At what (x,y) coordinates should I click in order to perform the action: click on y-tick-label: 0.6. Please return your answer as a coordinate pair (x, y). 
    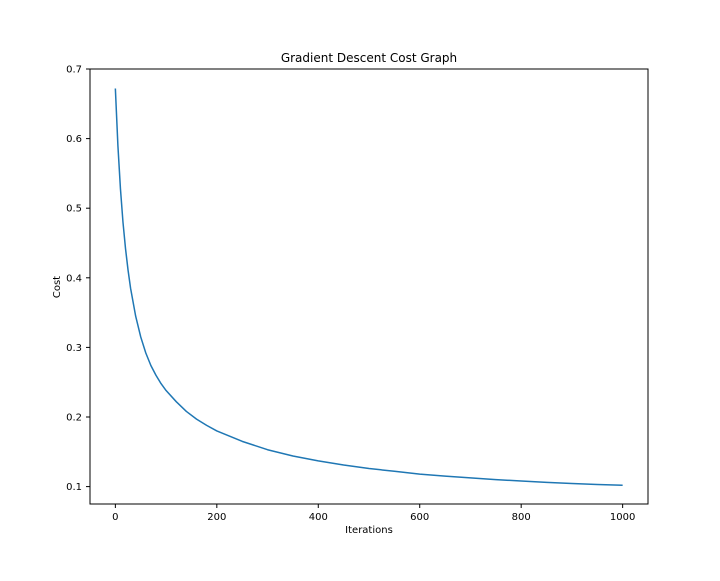
    Looking at the image, I should click on (74, 139).